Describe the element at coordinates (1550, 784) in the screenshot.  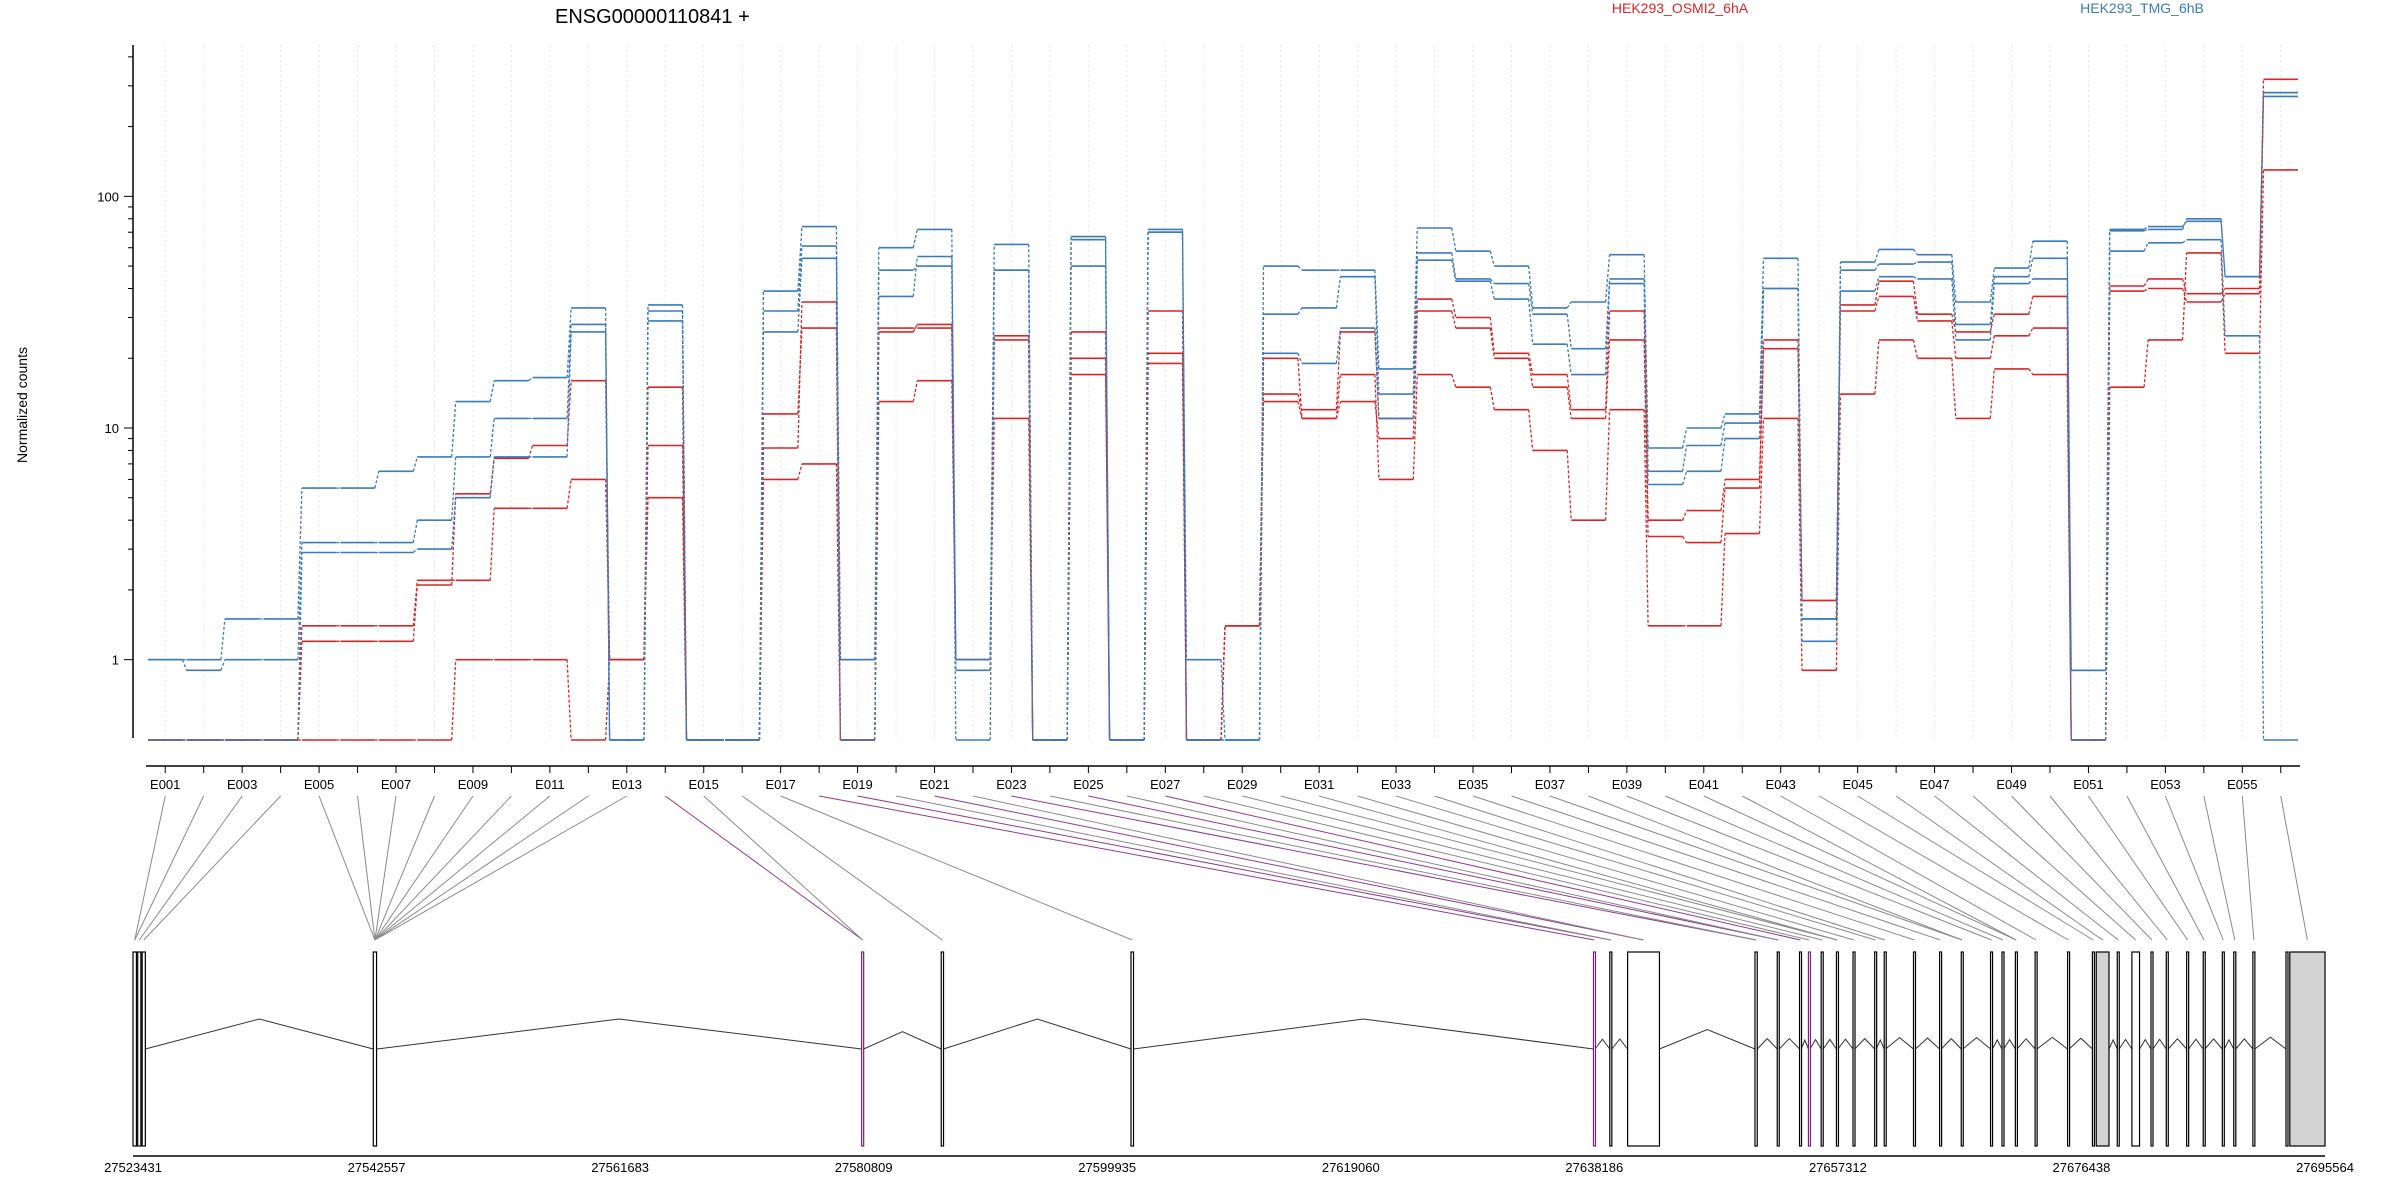
I see `x-tick-label: E037` at that location.